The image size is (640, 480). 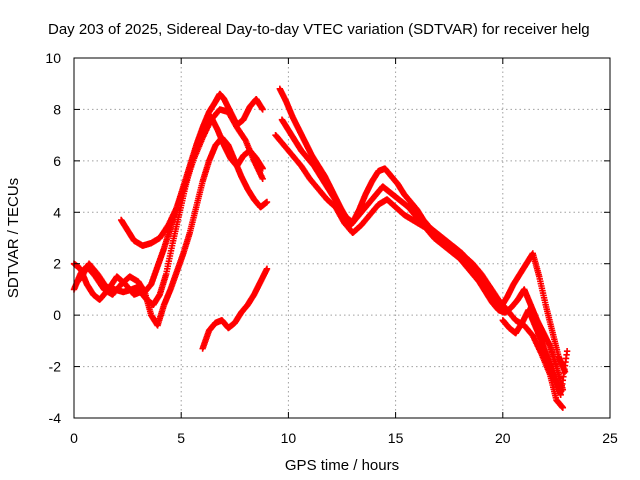 I want to click on x-axis-label: GPS time / hours, so click(x=342, y=465).